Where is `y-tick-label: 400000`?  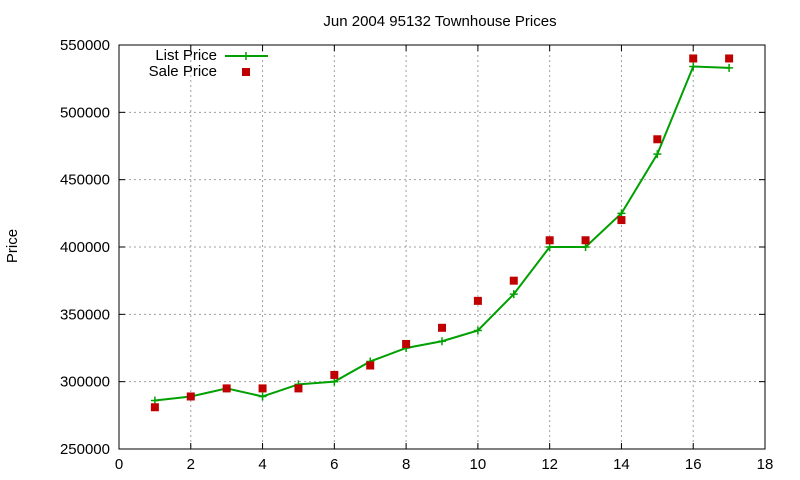 y-tick-label: 400000 is located at coordinates (85, 247).